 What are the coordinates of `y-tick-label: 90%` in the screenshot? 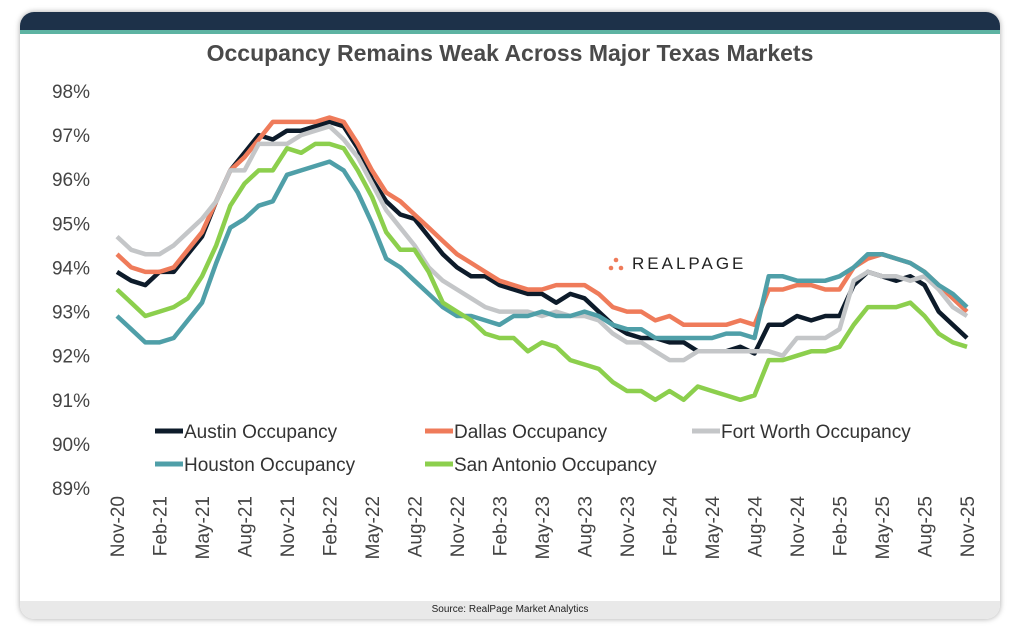 It's located at (71, 445).